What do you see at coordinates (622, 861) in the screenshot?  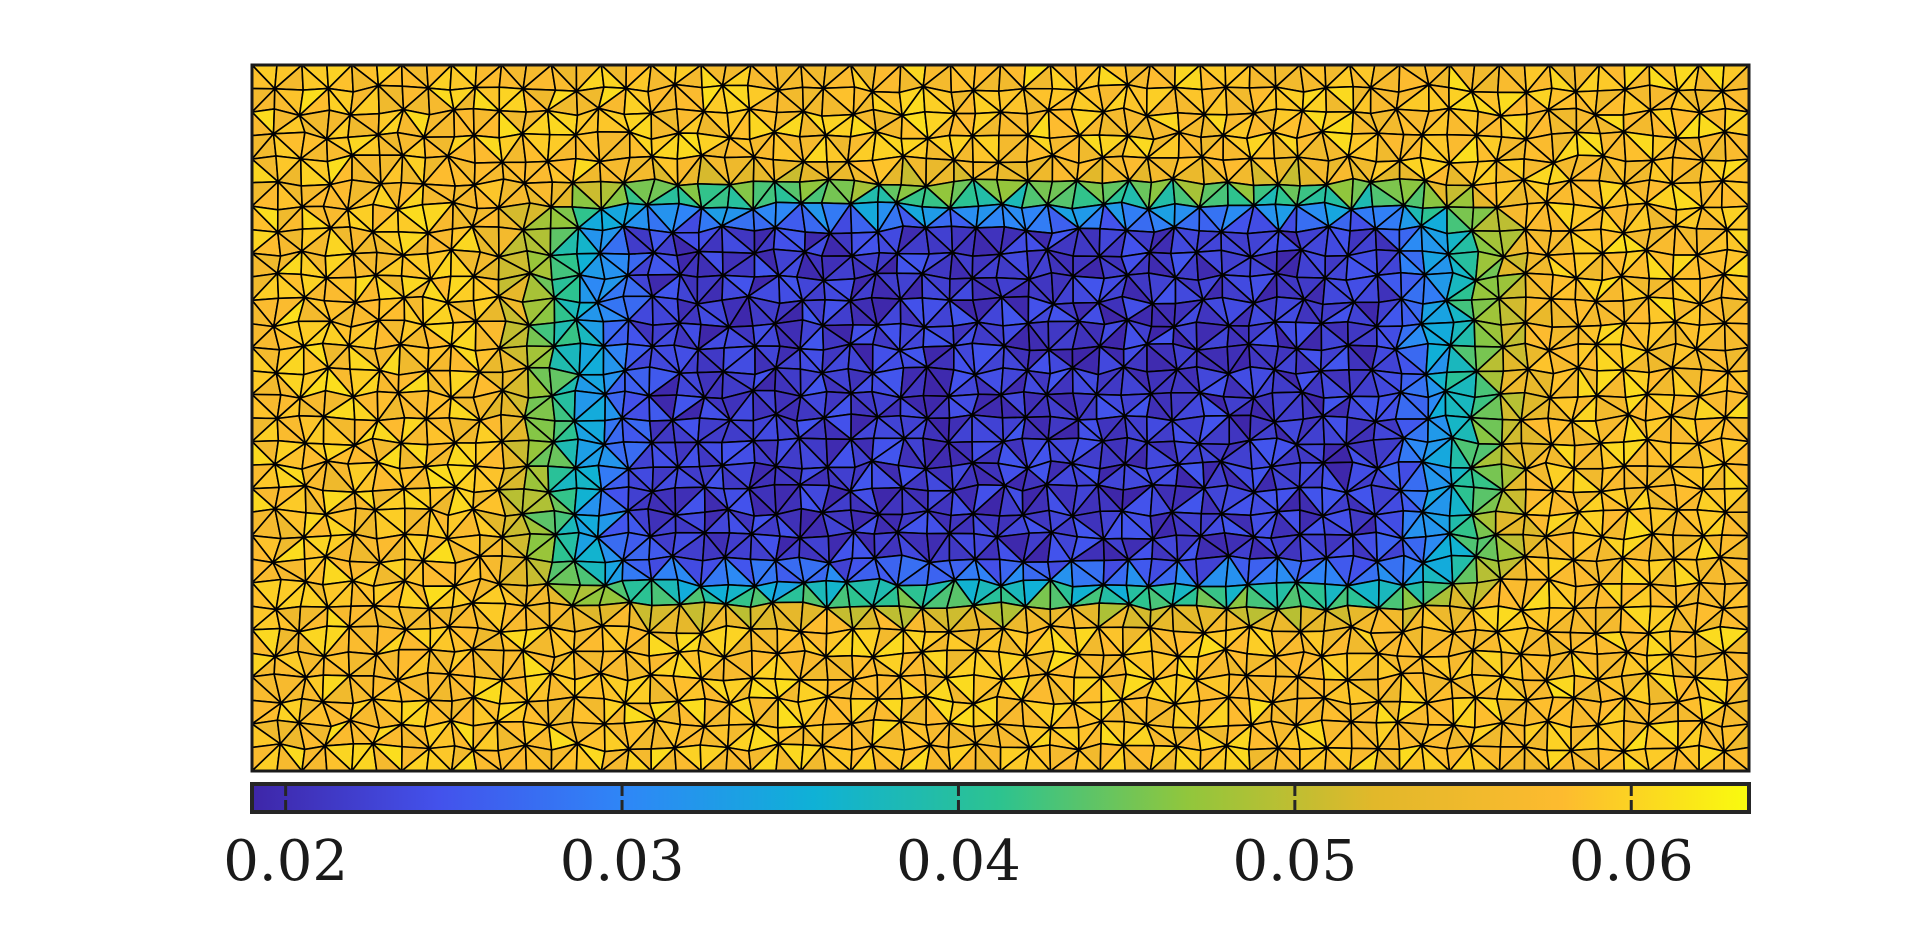 I see `colorbar-tick-label: 0.03` at bounding box center [622, 861].